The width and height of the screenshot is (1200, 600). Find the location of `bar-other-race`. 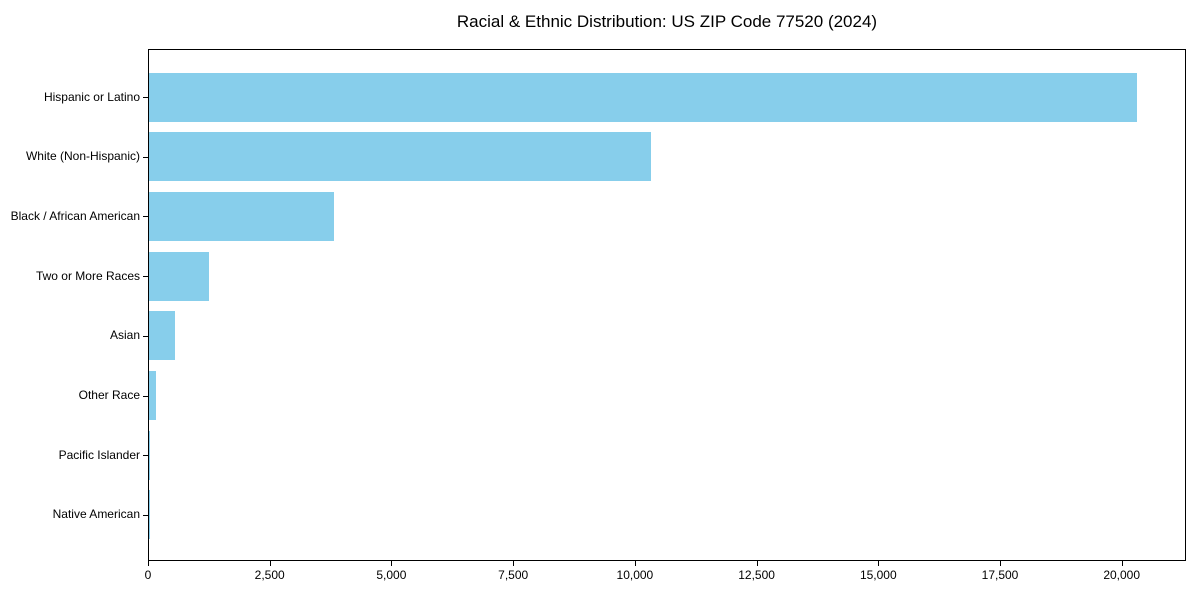

bar-other-race is located at coordinates (152, 395).